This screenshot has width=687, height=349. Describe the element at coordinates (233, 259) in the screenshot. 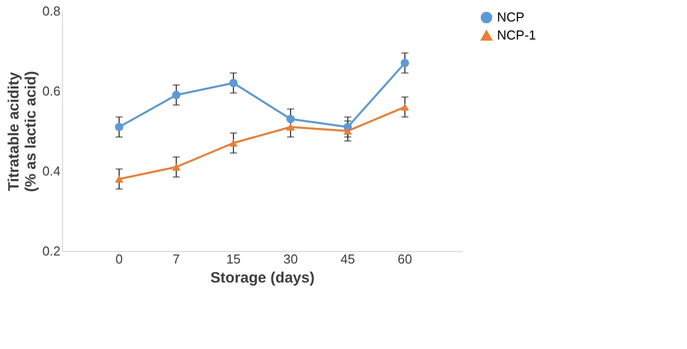

I see `x-tick-label: 15` at that location.